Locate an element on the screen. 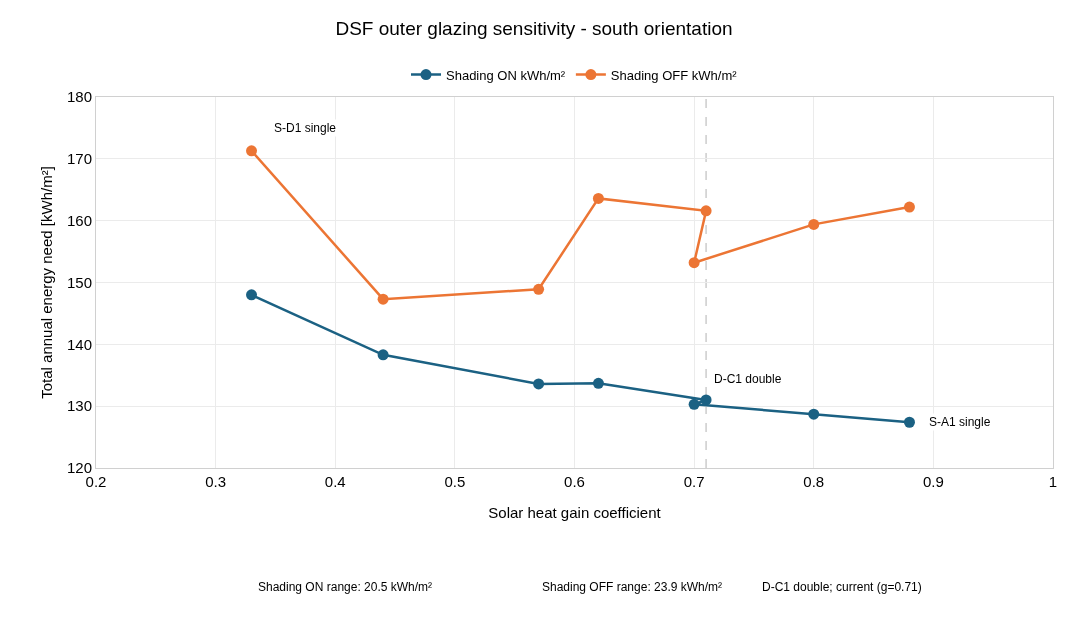  x-tick-label: 0.6 is located at coordinates (574, 481).